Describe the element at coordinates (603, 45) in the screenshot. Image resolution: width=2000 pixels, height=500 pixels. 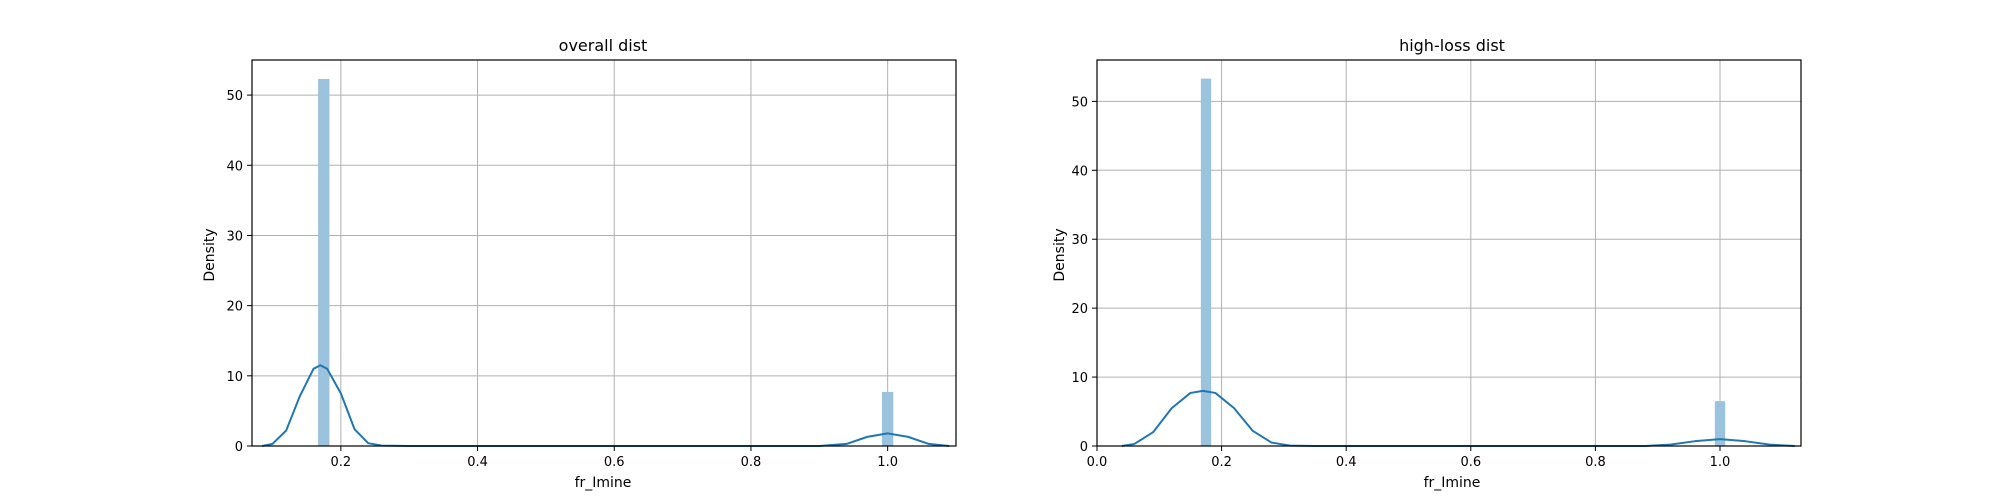
I see `chart-title: overall dist` at that location.